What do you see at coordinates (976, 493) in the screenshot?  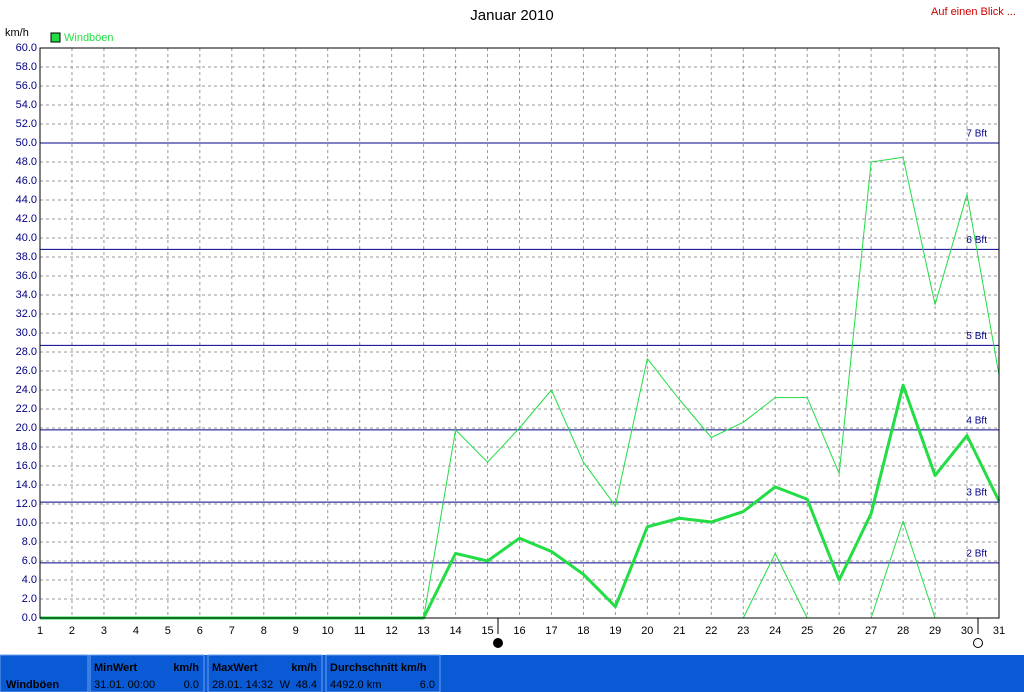 I see `reference-label: 3 Bft` at bounding box center [976, 493].